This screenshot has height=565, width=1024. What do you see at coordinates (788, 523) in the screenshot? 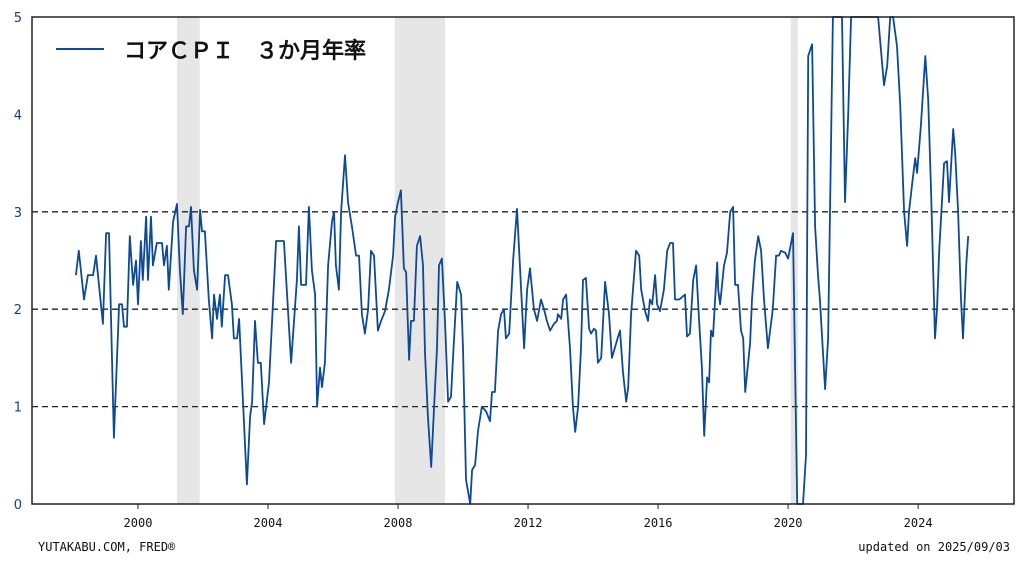
I see `x-tick-label: 2020` at bounding box center [788, 523].